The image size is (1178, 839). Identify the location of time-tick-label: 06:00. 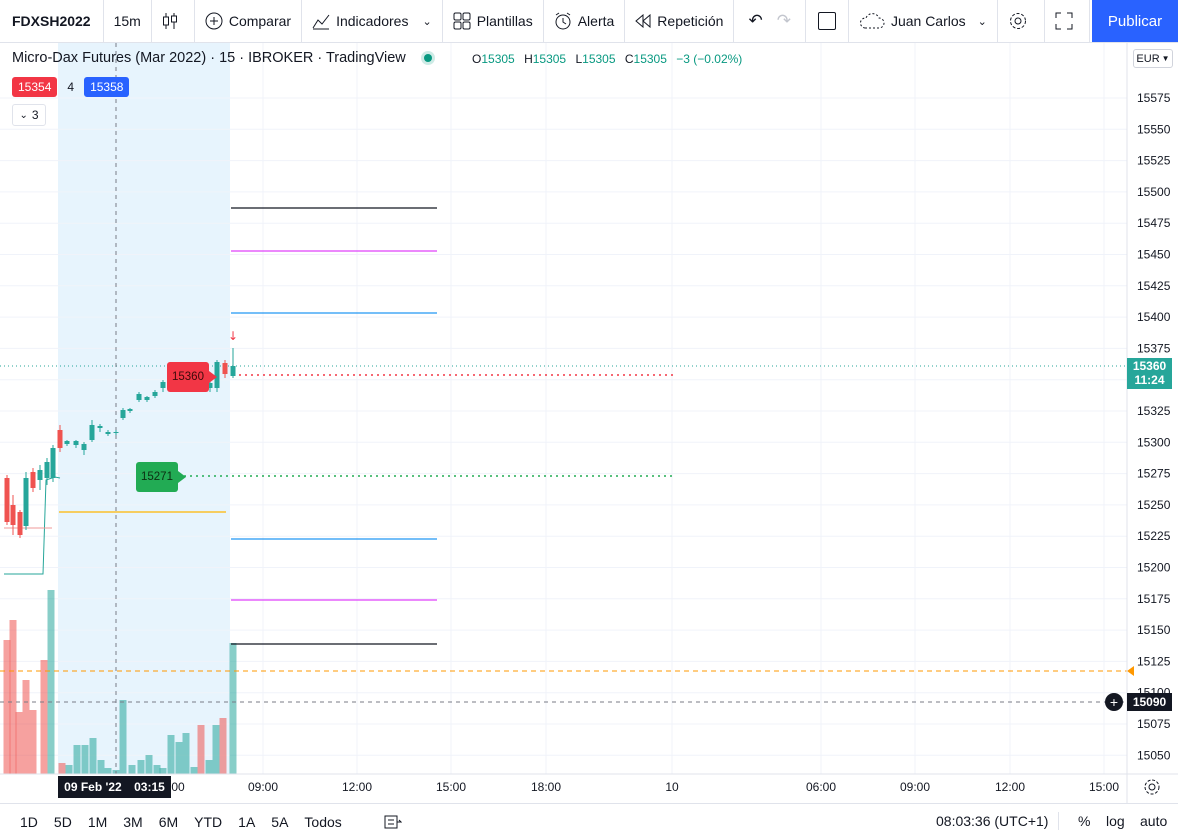
(821, 787).